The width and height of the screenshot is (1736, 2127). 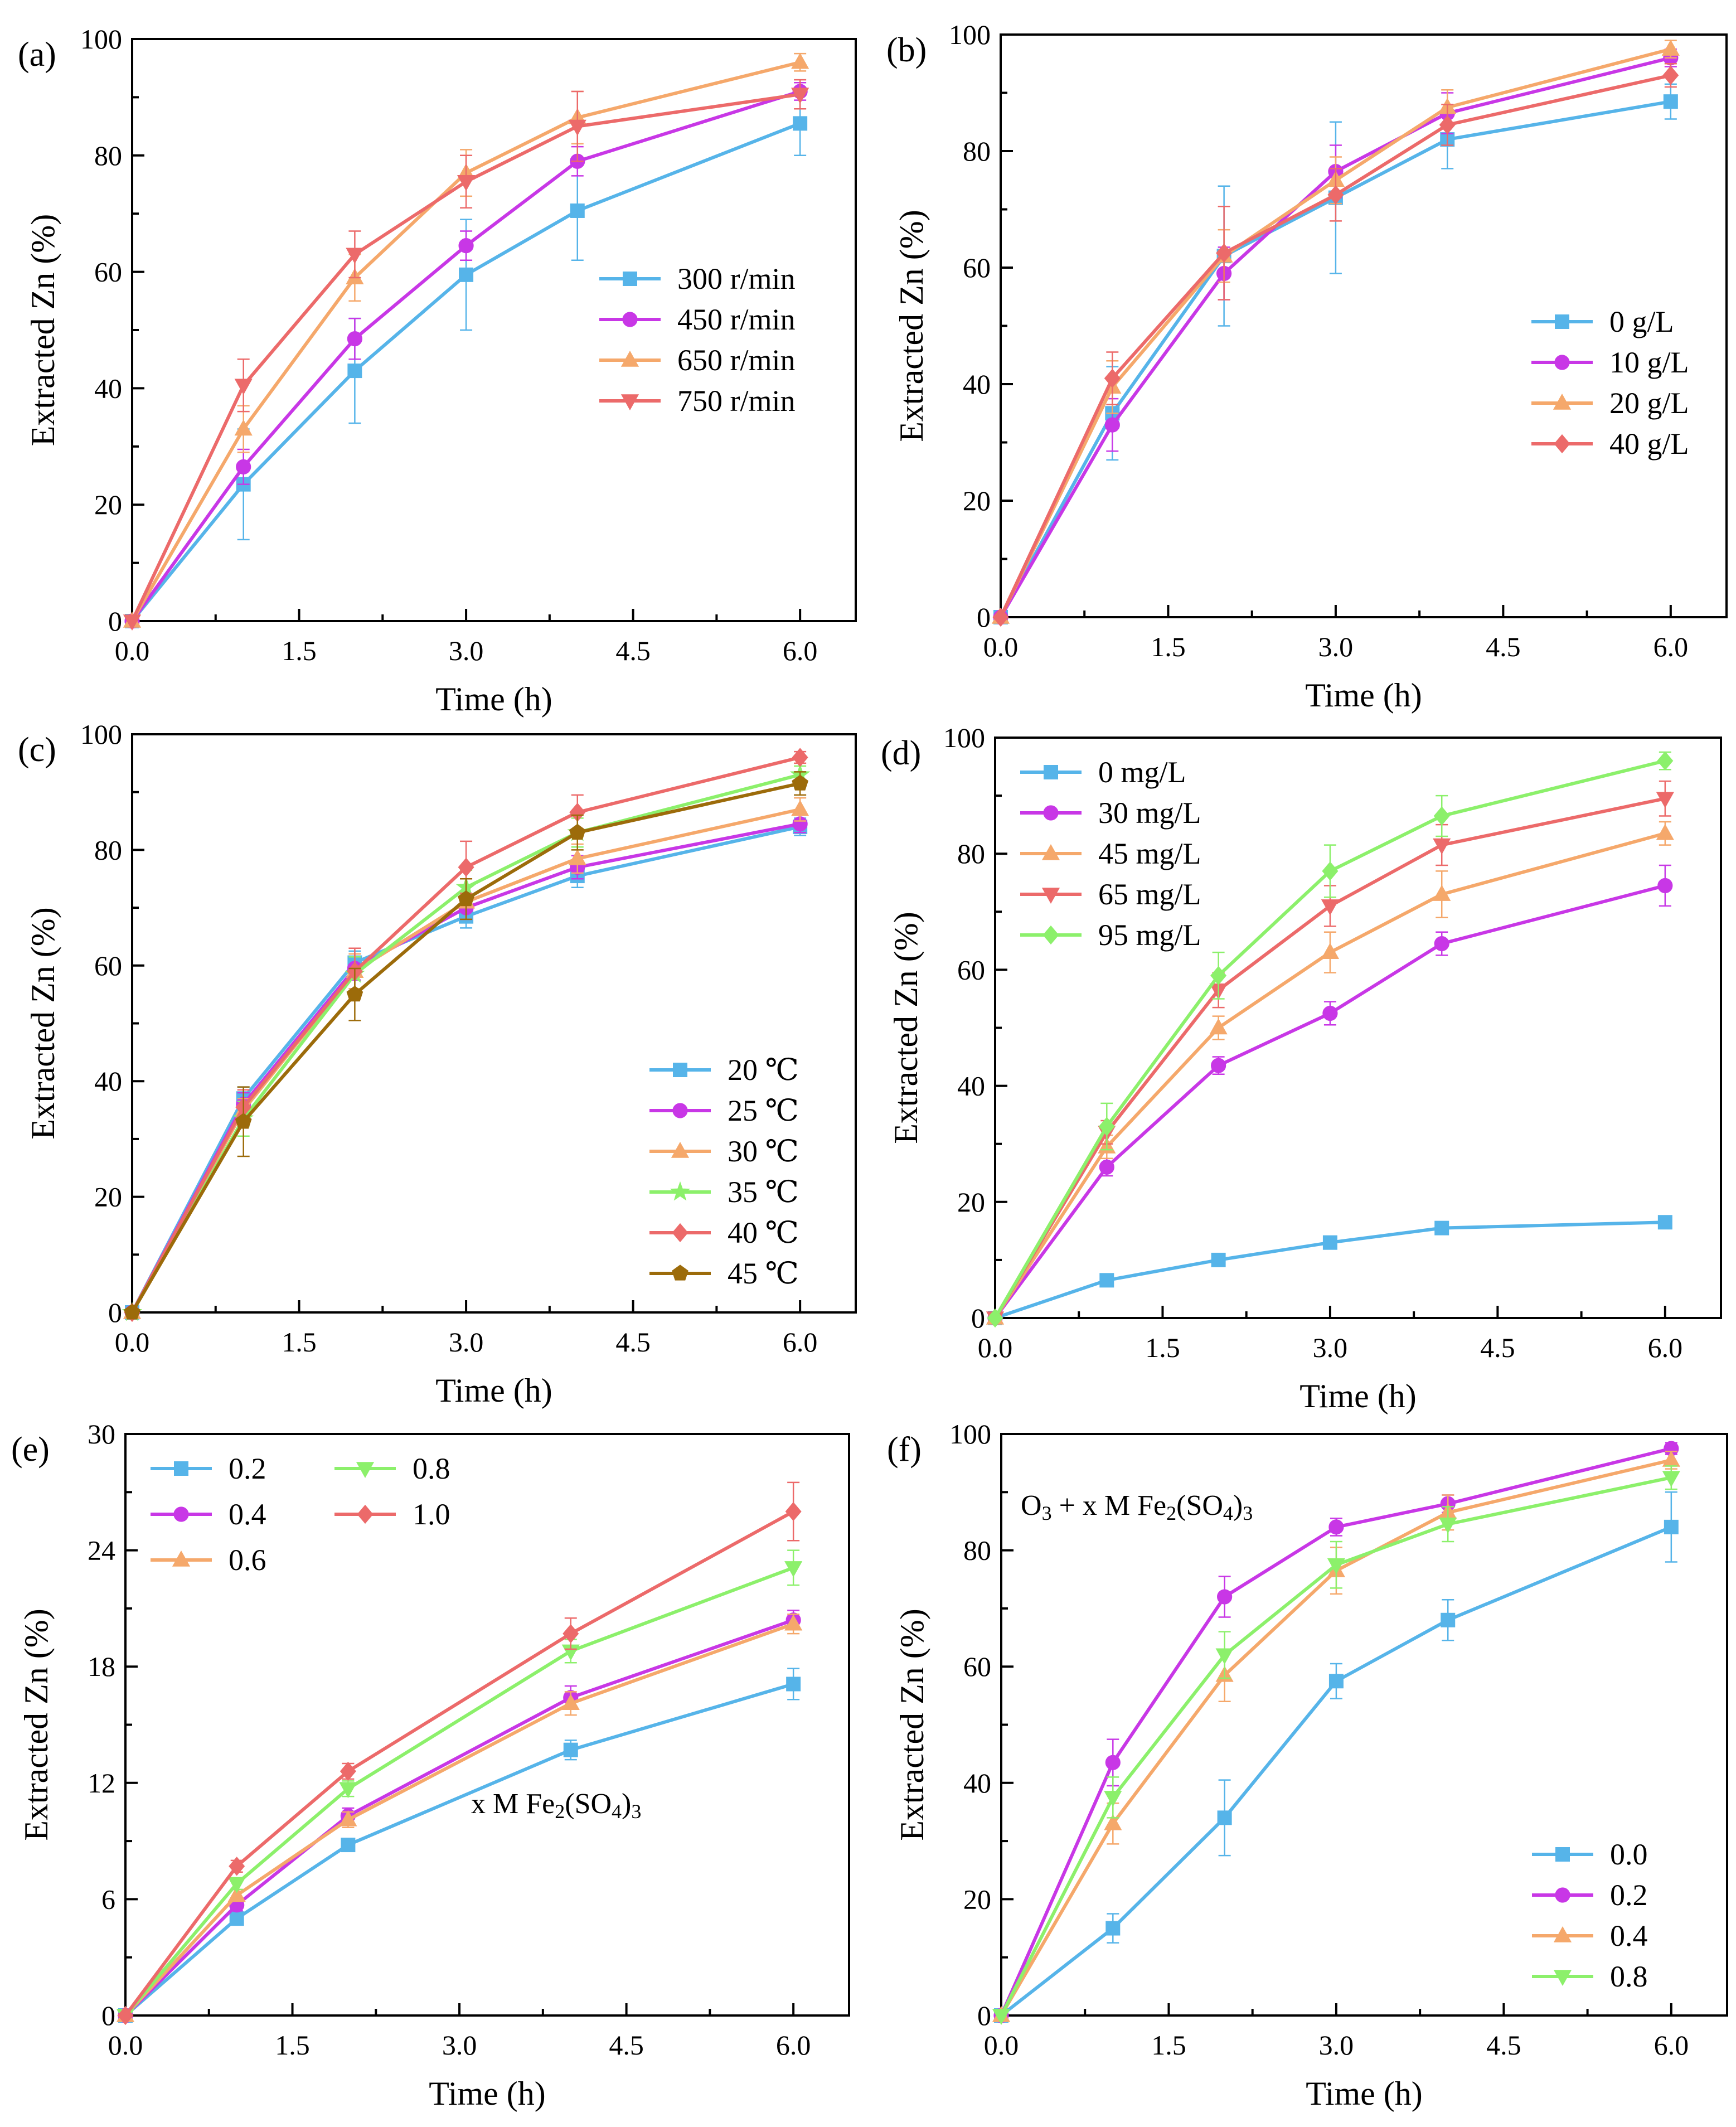 I want to click on y-tick-label: 100, so click(x=101, y=734).